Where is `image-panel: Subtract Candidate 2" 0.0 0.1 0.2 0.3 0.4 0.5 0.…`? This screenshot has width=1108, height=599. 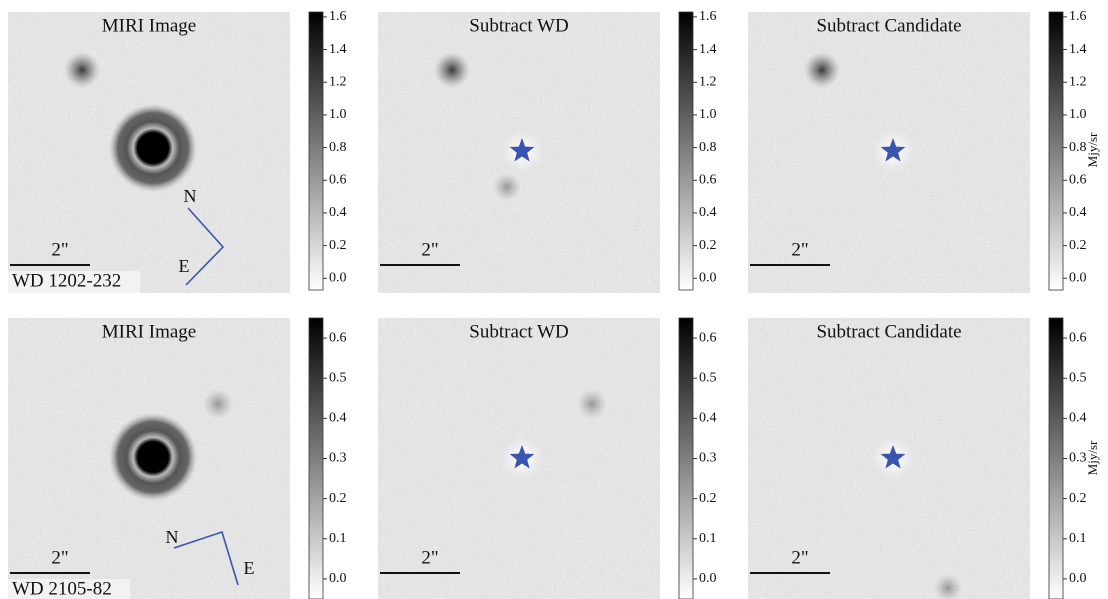
image-panel: Subtract Candidate 2" 0.0 0.1 0.2 0.3 0.4 0.5 0.… is located at coordinates (924, 458).